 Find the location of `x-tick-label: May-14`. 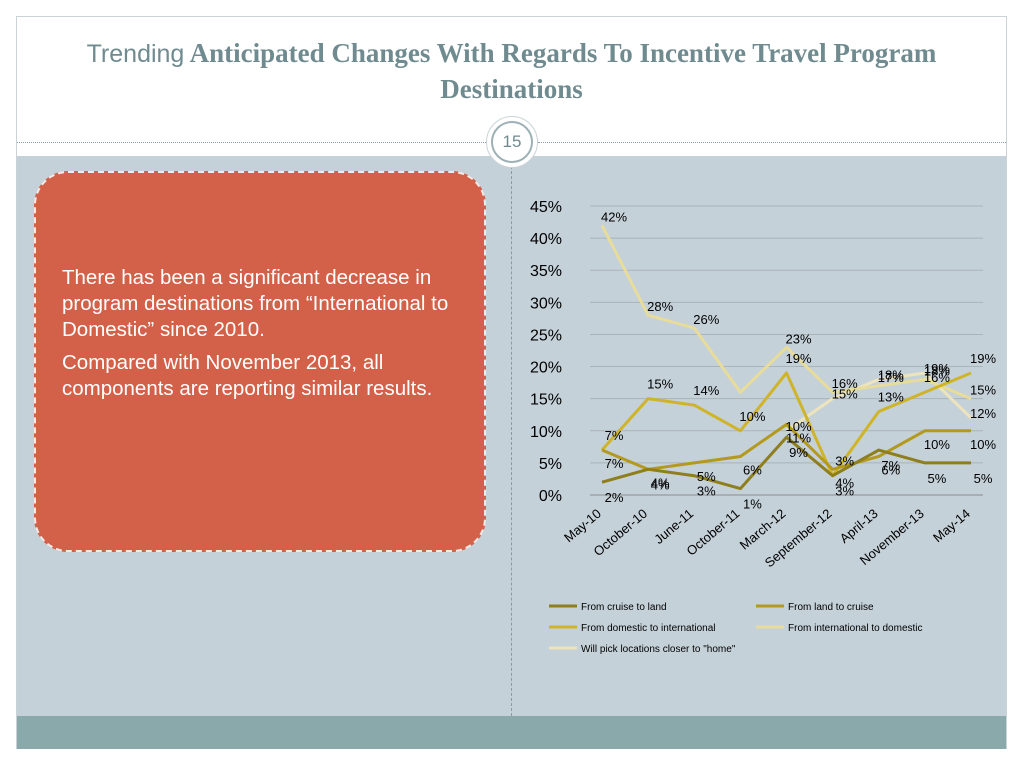

x-tick-label: May-14 is located at coordinates (951, 525).